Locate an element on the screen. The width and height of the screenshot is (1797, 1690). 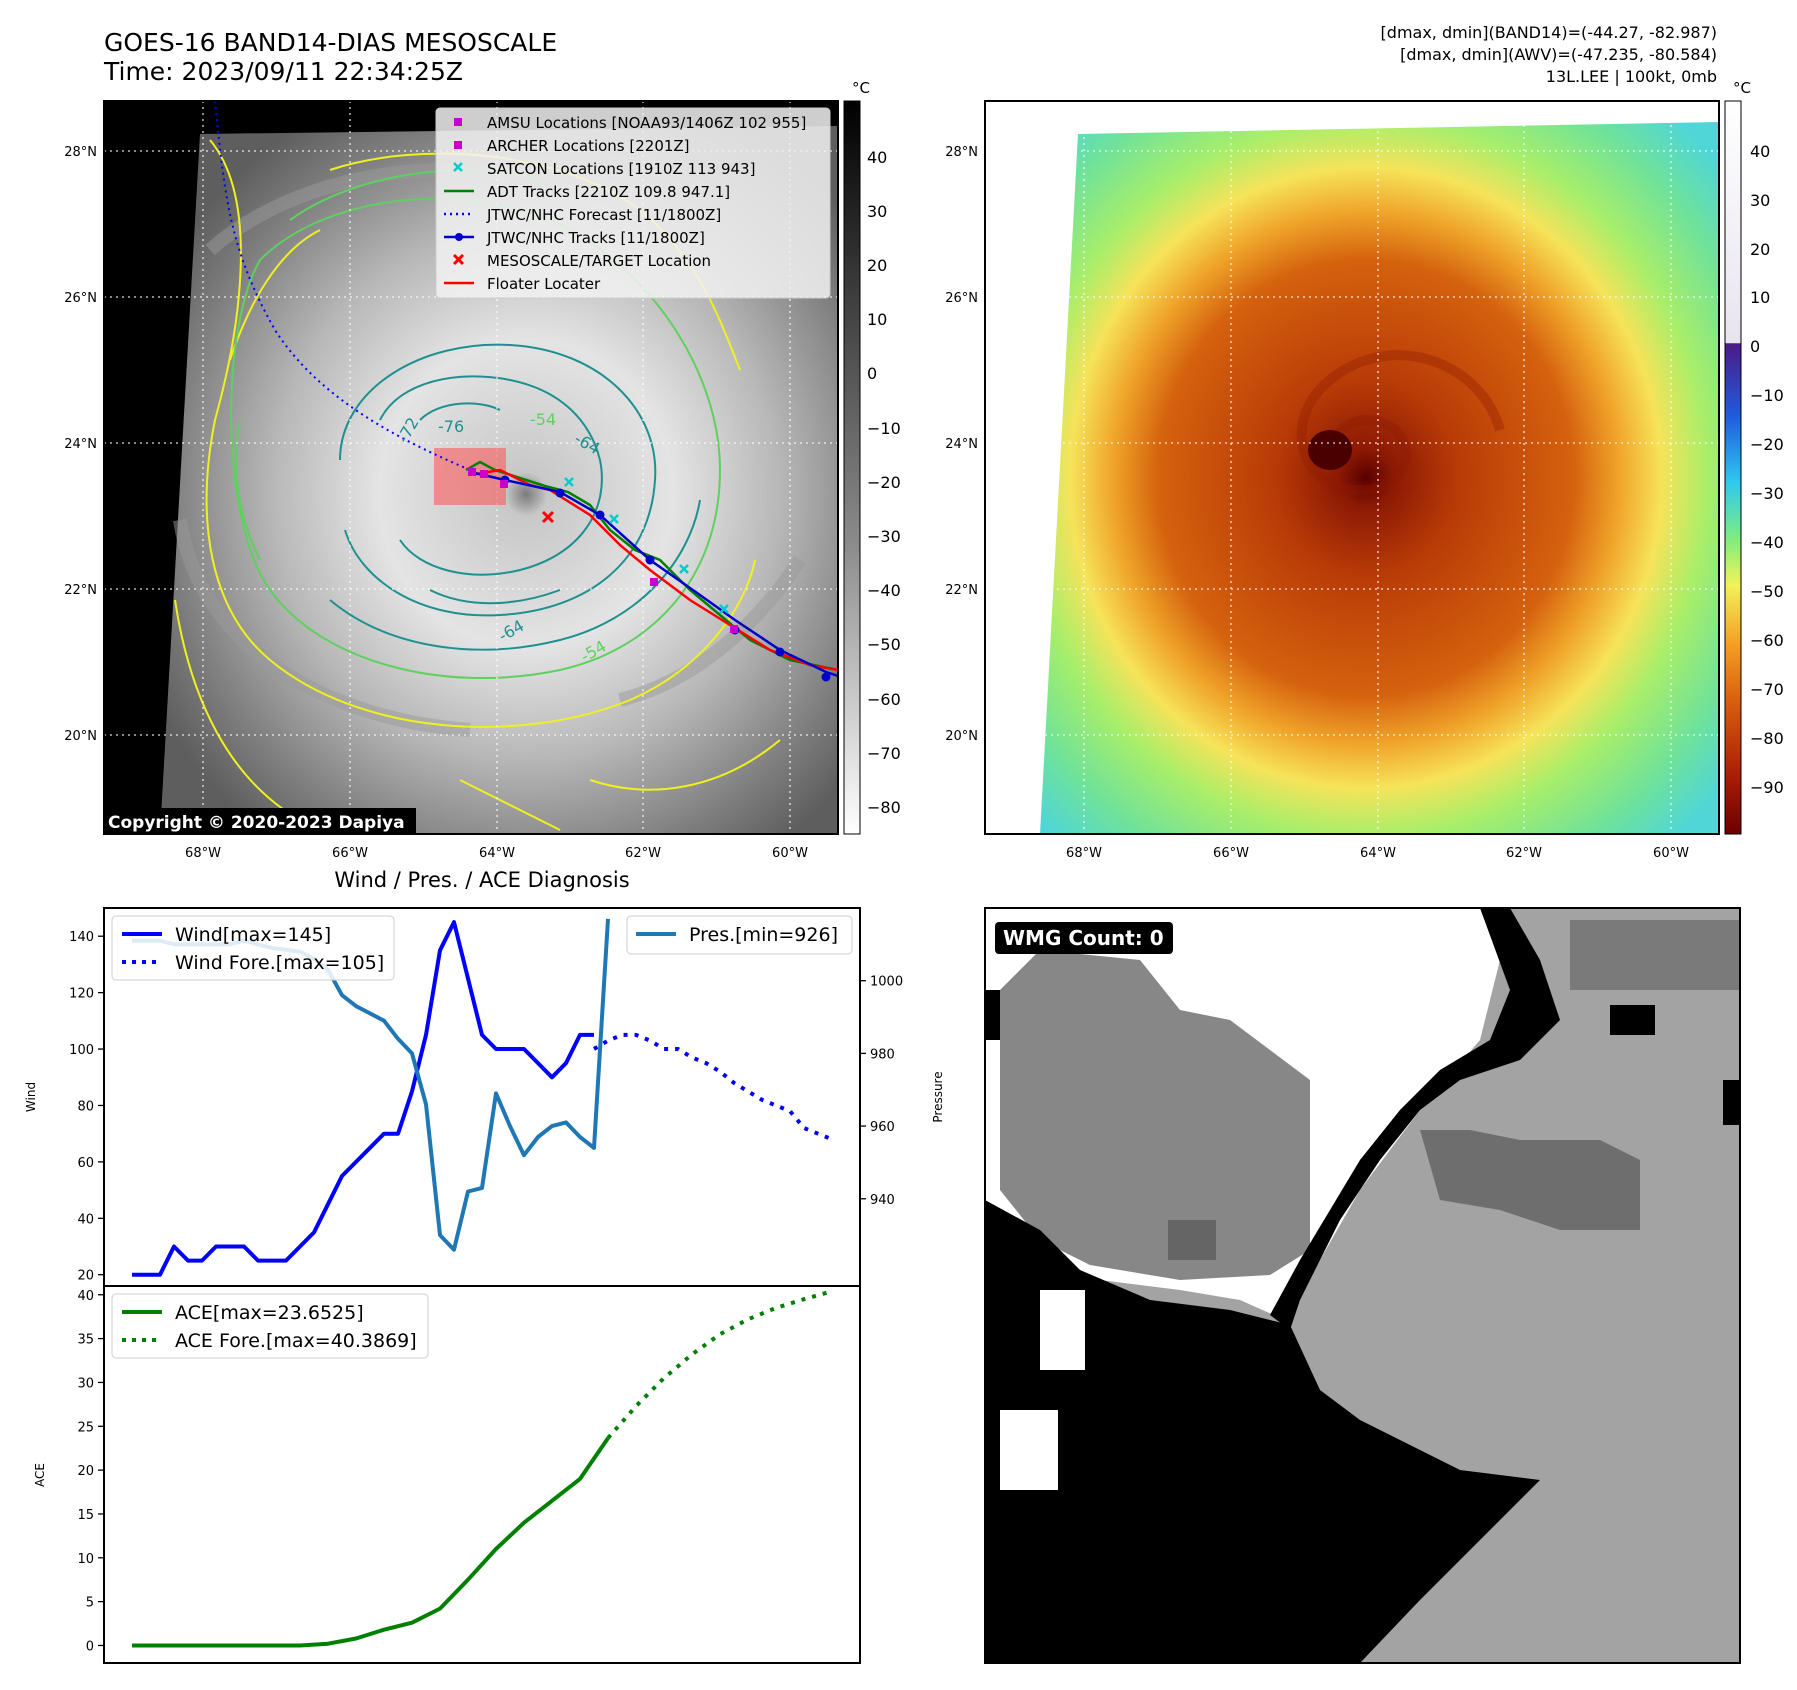
info-line-1: [dmax, dmin](BAND14)=(-44.27, -82.987) is located at coordinates (1549, 32).